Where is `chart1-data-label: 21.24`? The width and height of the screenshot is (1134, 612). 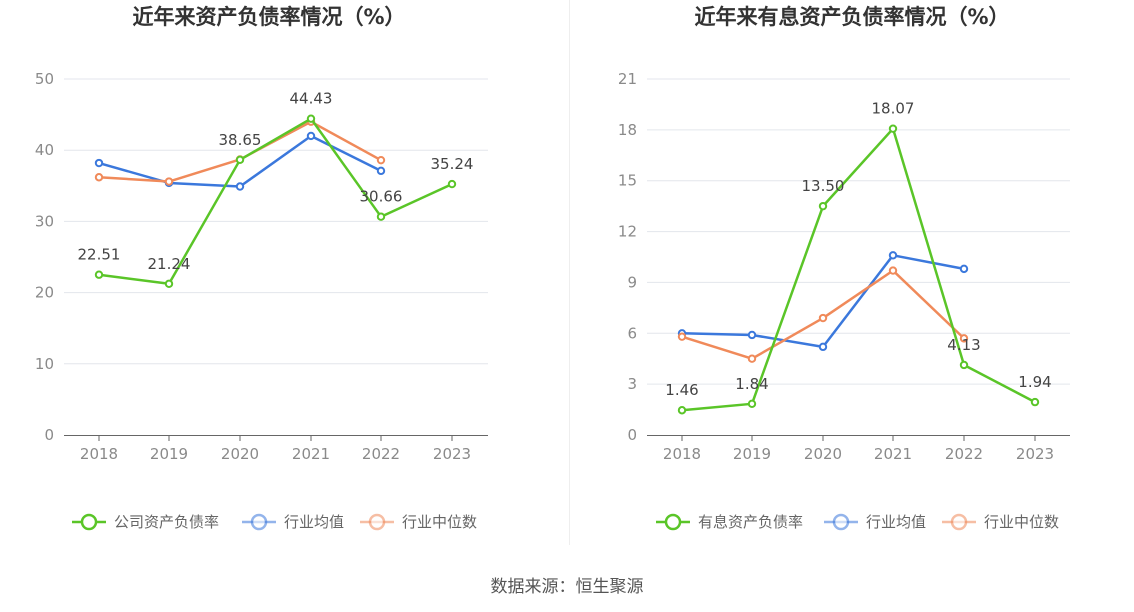 chart1-data-label: 21.24 is located at coordinates (169, 264).